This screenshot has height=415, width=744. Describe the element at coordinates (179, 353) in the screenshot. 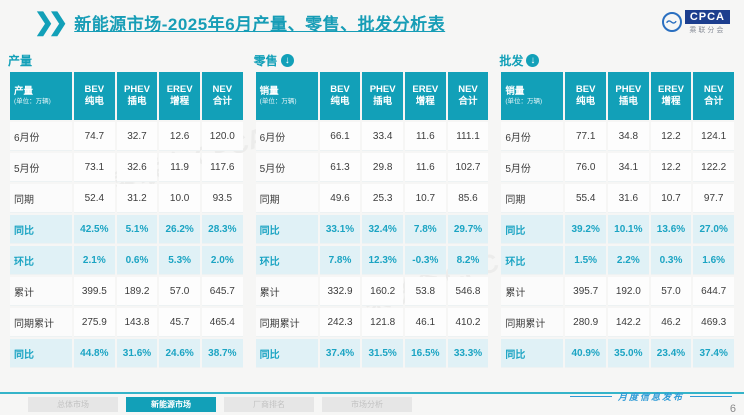

I see `cell-value: 24.6%` at that location.